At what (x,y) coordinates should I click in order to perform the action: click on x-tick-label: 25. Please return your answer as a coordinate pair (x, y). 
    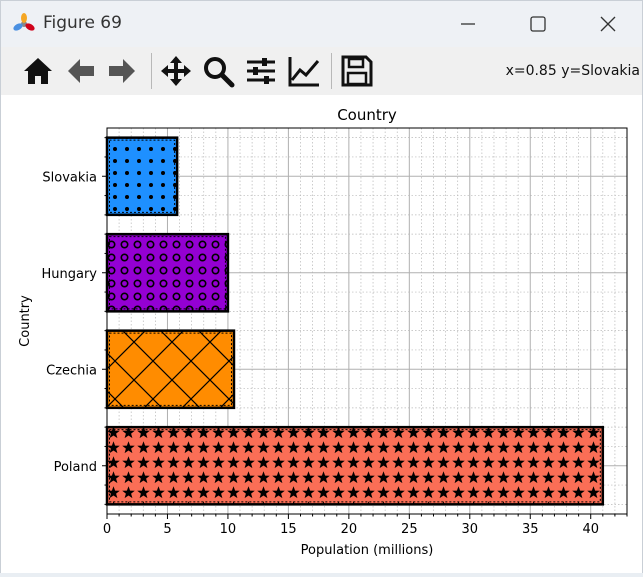
    Looking at the image, I should click on (409, 529).